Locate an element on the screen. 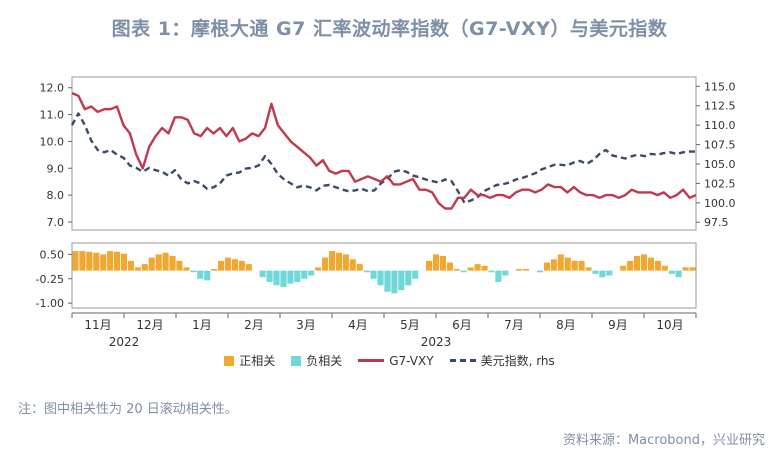 The image size is (779, 458). x-year-label: 2022 is located at coordinates (124, 342).